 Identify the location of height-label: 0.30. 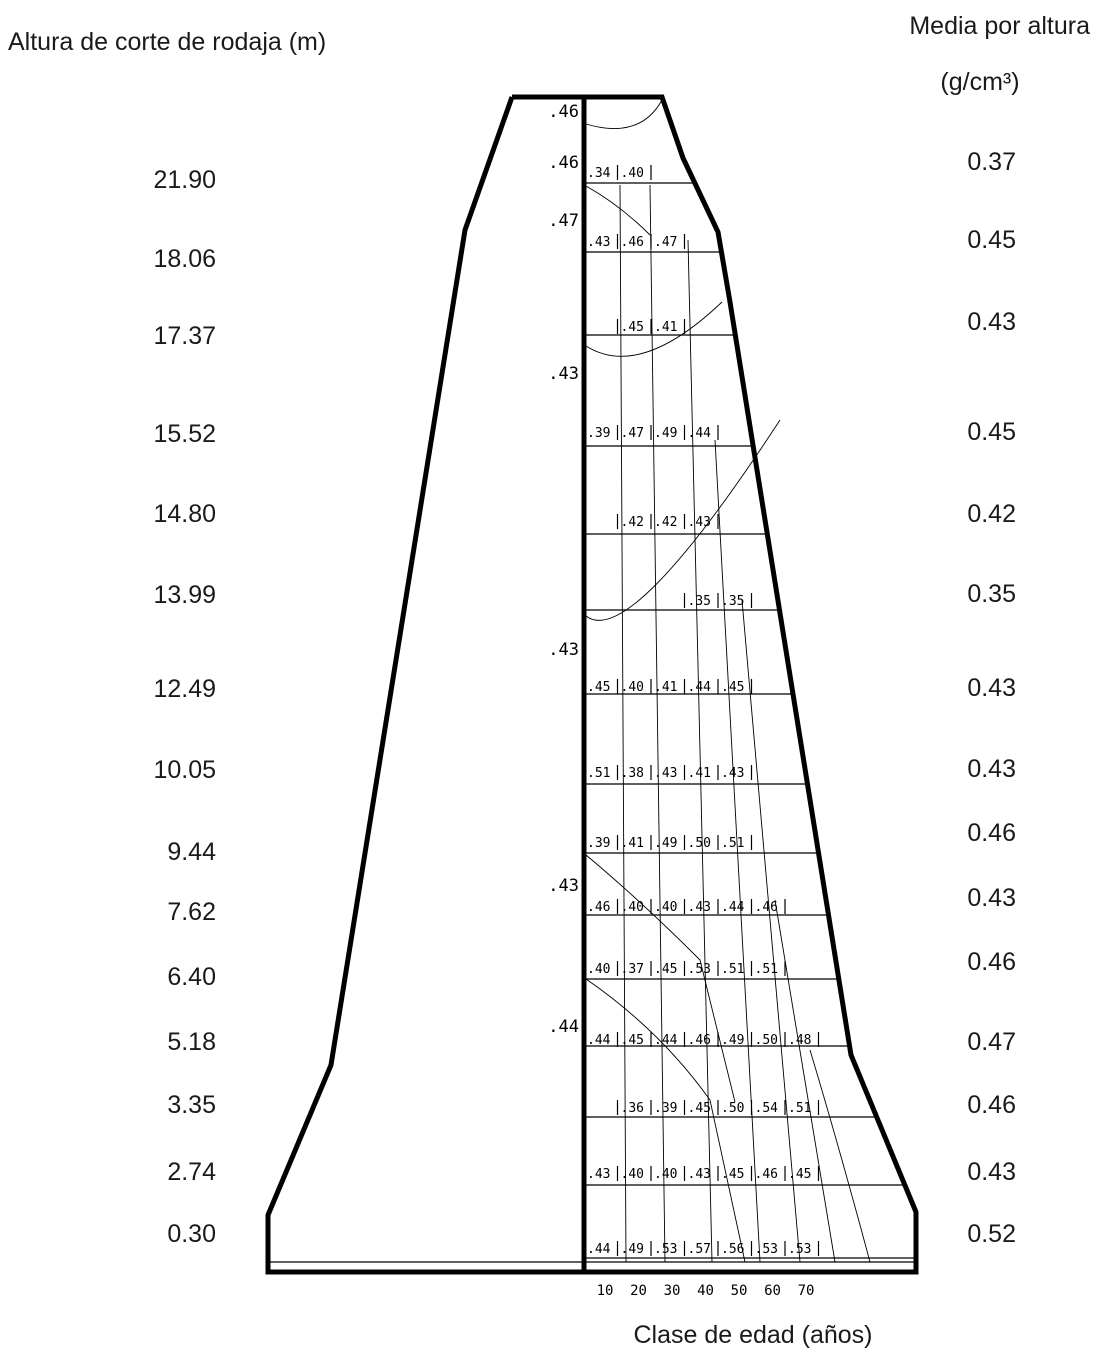
(191, 1234).